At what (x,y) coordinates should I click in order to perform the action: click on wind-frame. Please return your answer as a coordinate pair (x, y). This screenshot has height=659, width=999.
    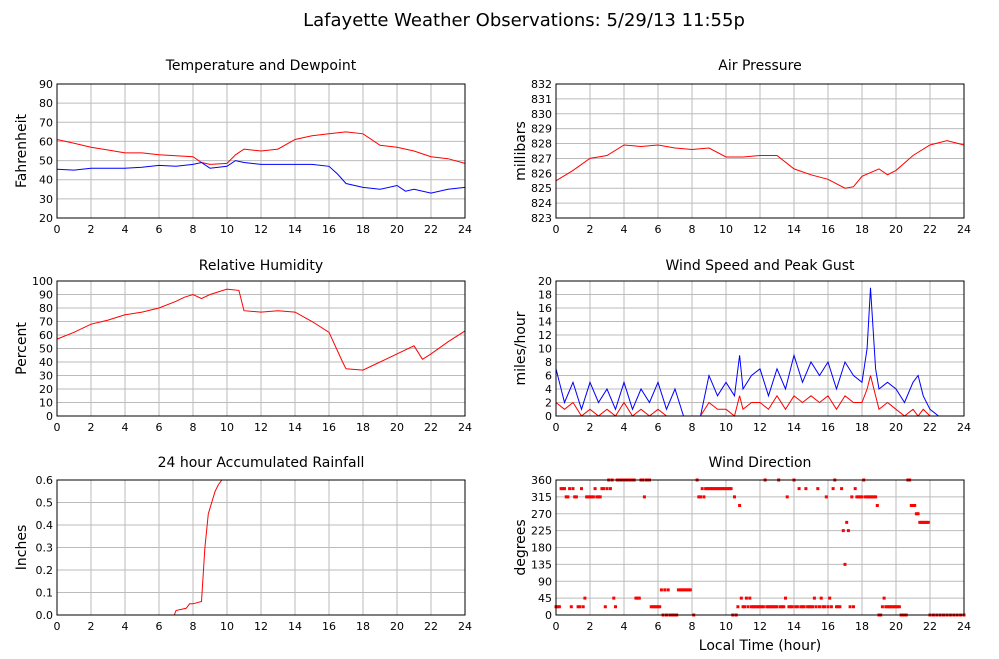
    Looking at the image, I should click on (760, 348).